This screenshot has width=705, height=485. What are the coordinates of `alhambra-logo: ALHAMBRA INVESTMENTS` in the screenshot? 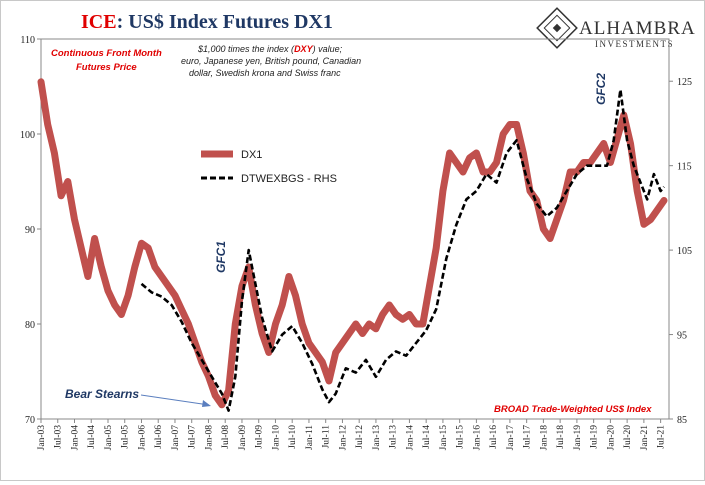 It's located at (616, 28).